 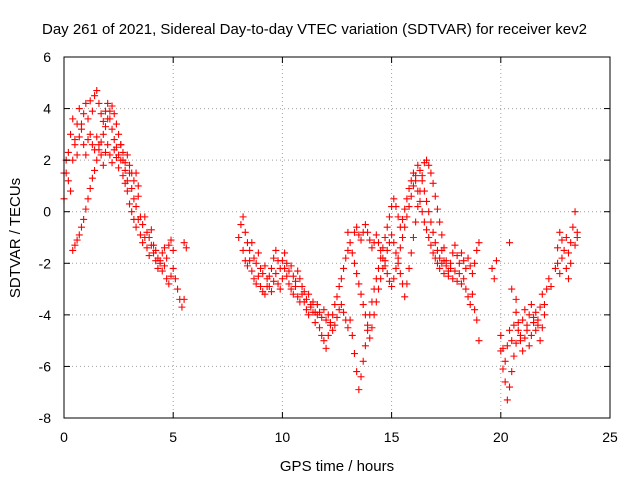 What do you see at coordinates (45, 263) in the screenshot?
I see `y-tick-label: -2` at bounding box center [45, 263].